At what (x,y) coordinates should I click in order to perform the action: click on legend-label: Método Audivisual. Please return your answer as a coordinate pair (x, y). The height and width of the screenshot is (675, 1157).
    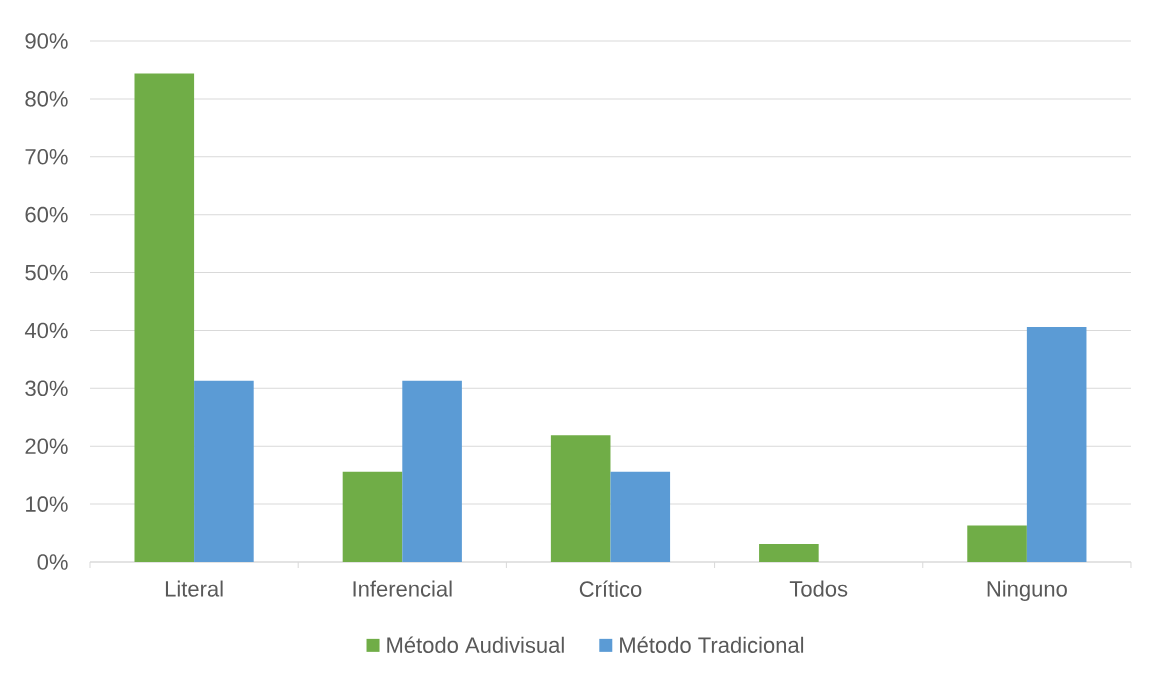
    Looking at the image, I should click on (475, 644).